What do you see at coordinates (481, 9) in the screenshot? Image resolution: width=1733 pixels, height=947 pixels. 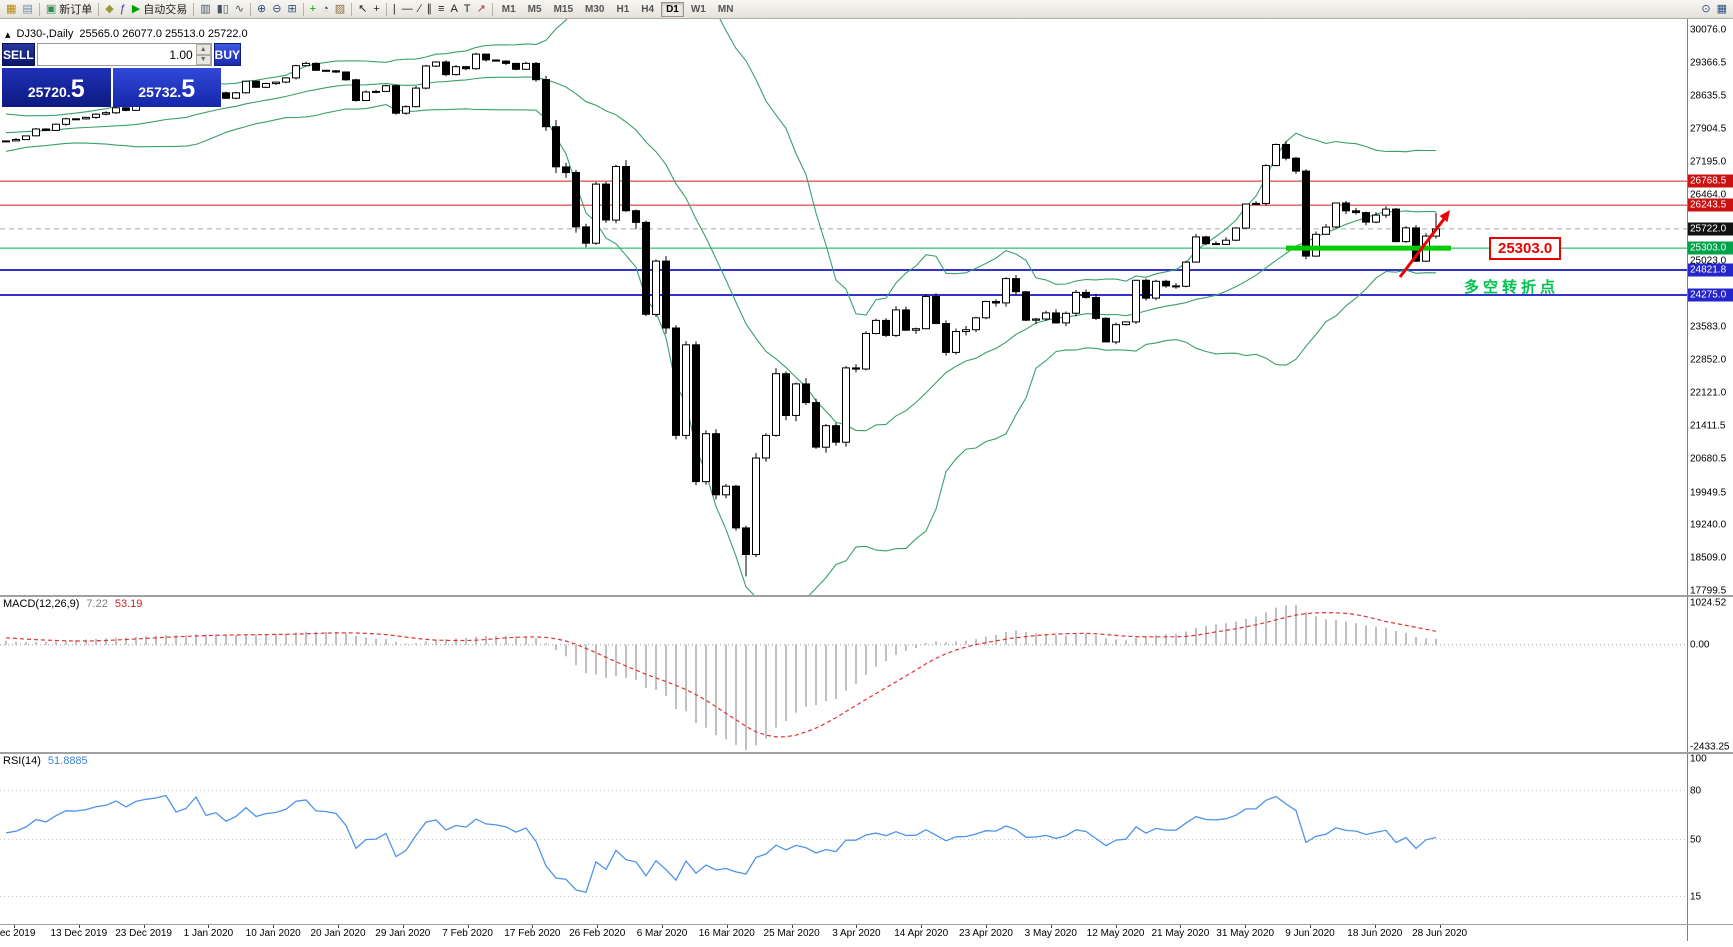 I see `arrows-icon: ↗` at bounding box center [481, 9].